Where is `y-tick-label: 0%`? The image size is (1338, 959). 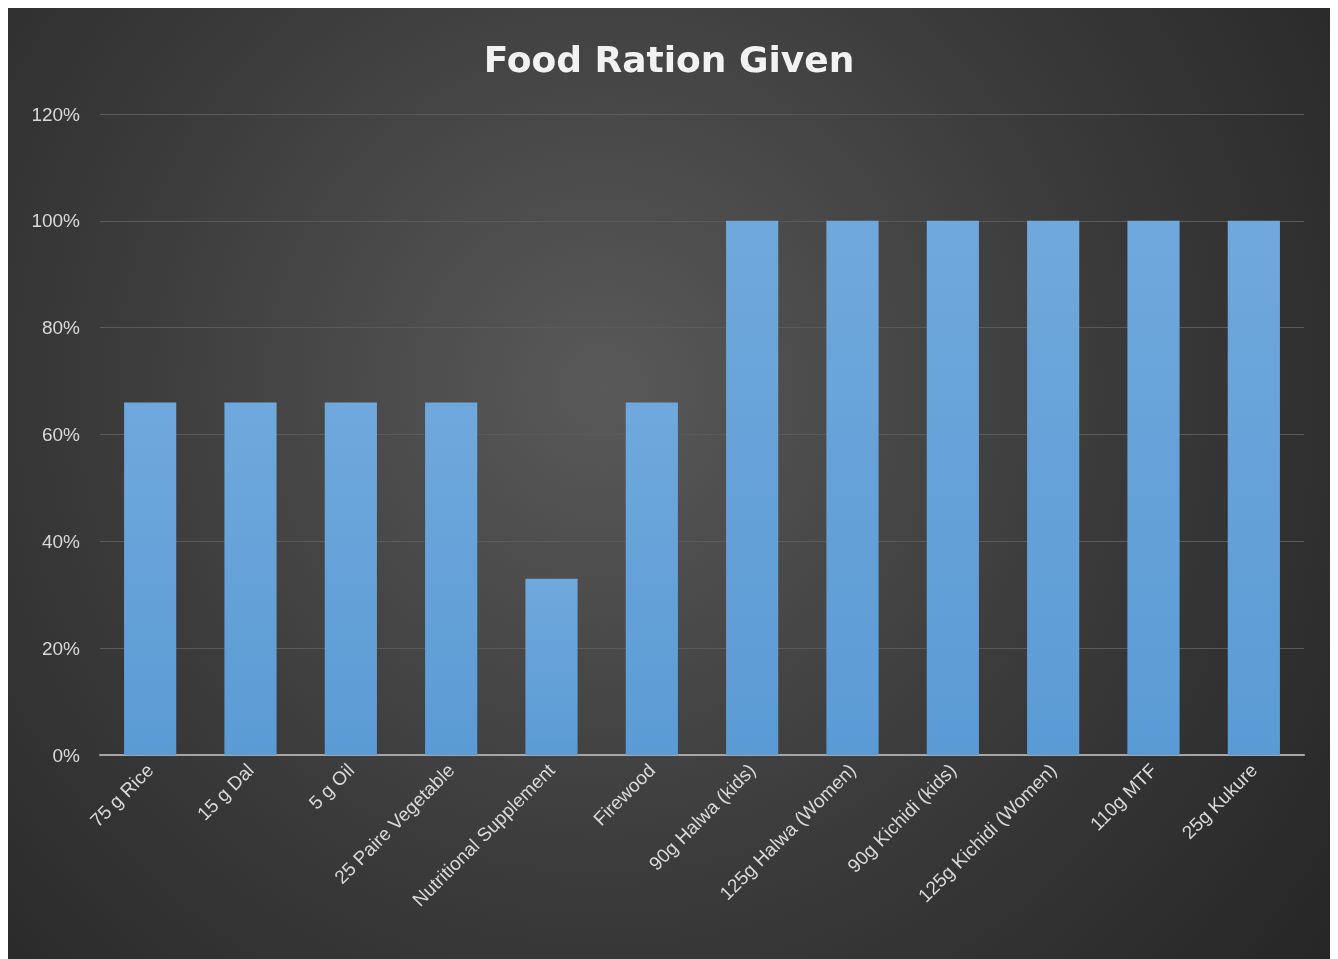 y-tick-label: 0% is located at coordinates (66, 755).